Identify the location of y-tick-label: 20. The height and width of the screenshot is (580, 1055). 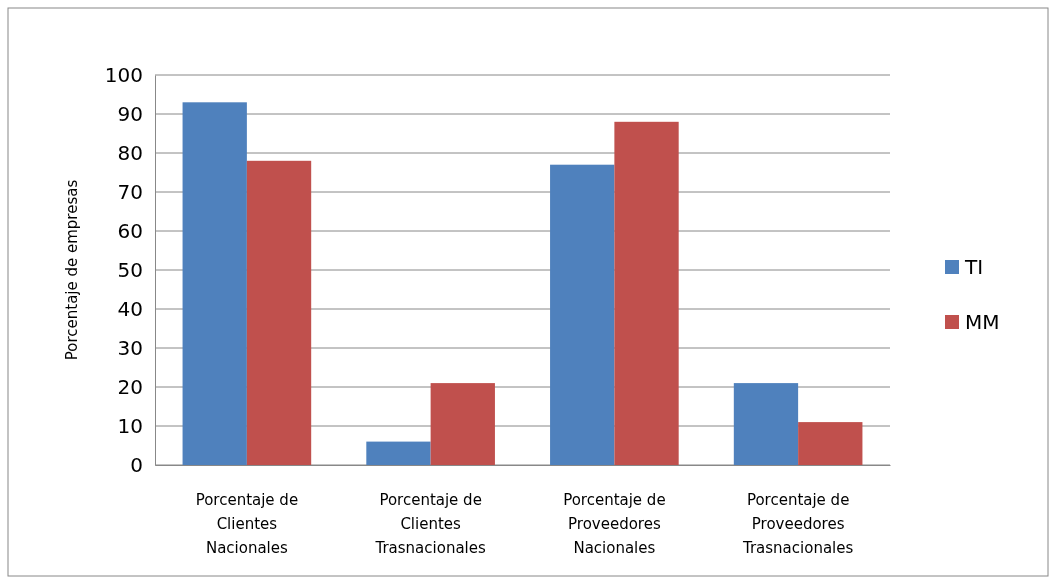
(130, 386).